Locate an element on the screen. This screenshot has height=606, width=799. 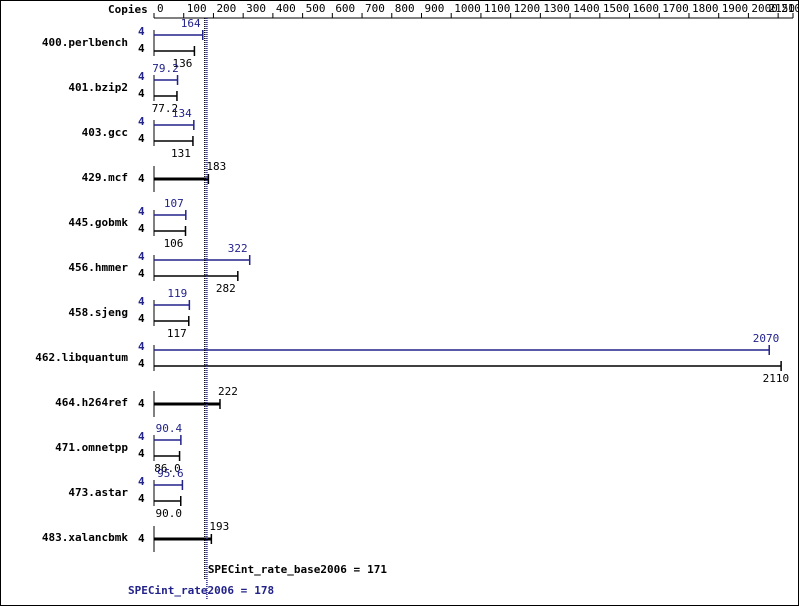
x-tick-label: 1200 is located at coordinates (527, 8).